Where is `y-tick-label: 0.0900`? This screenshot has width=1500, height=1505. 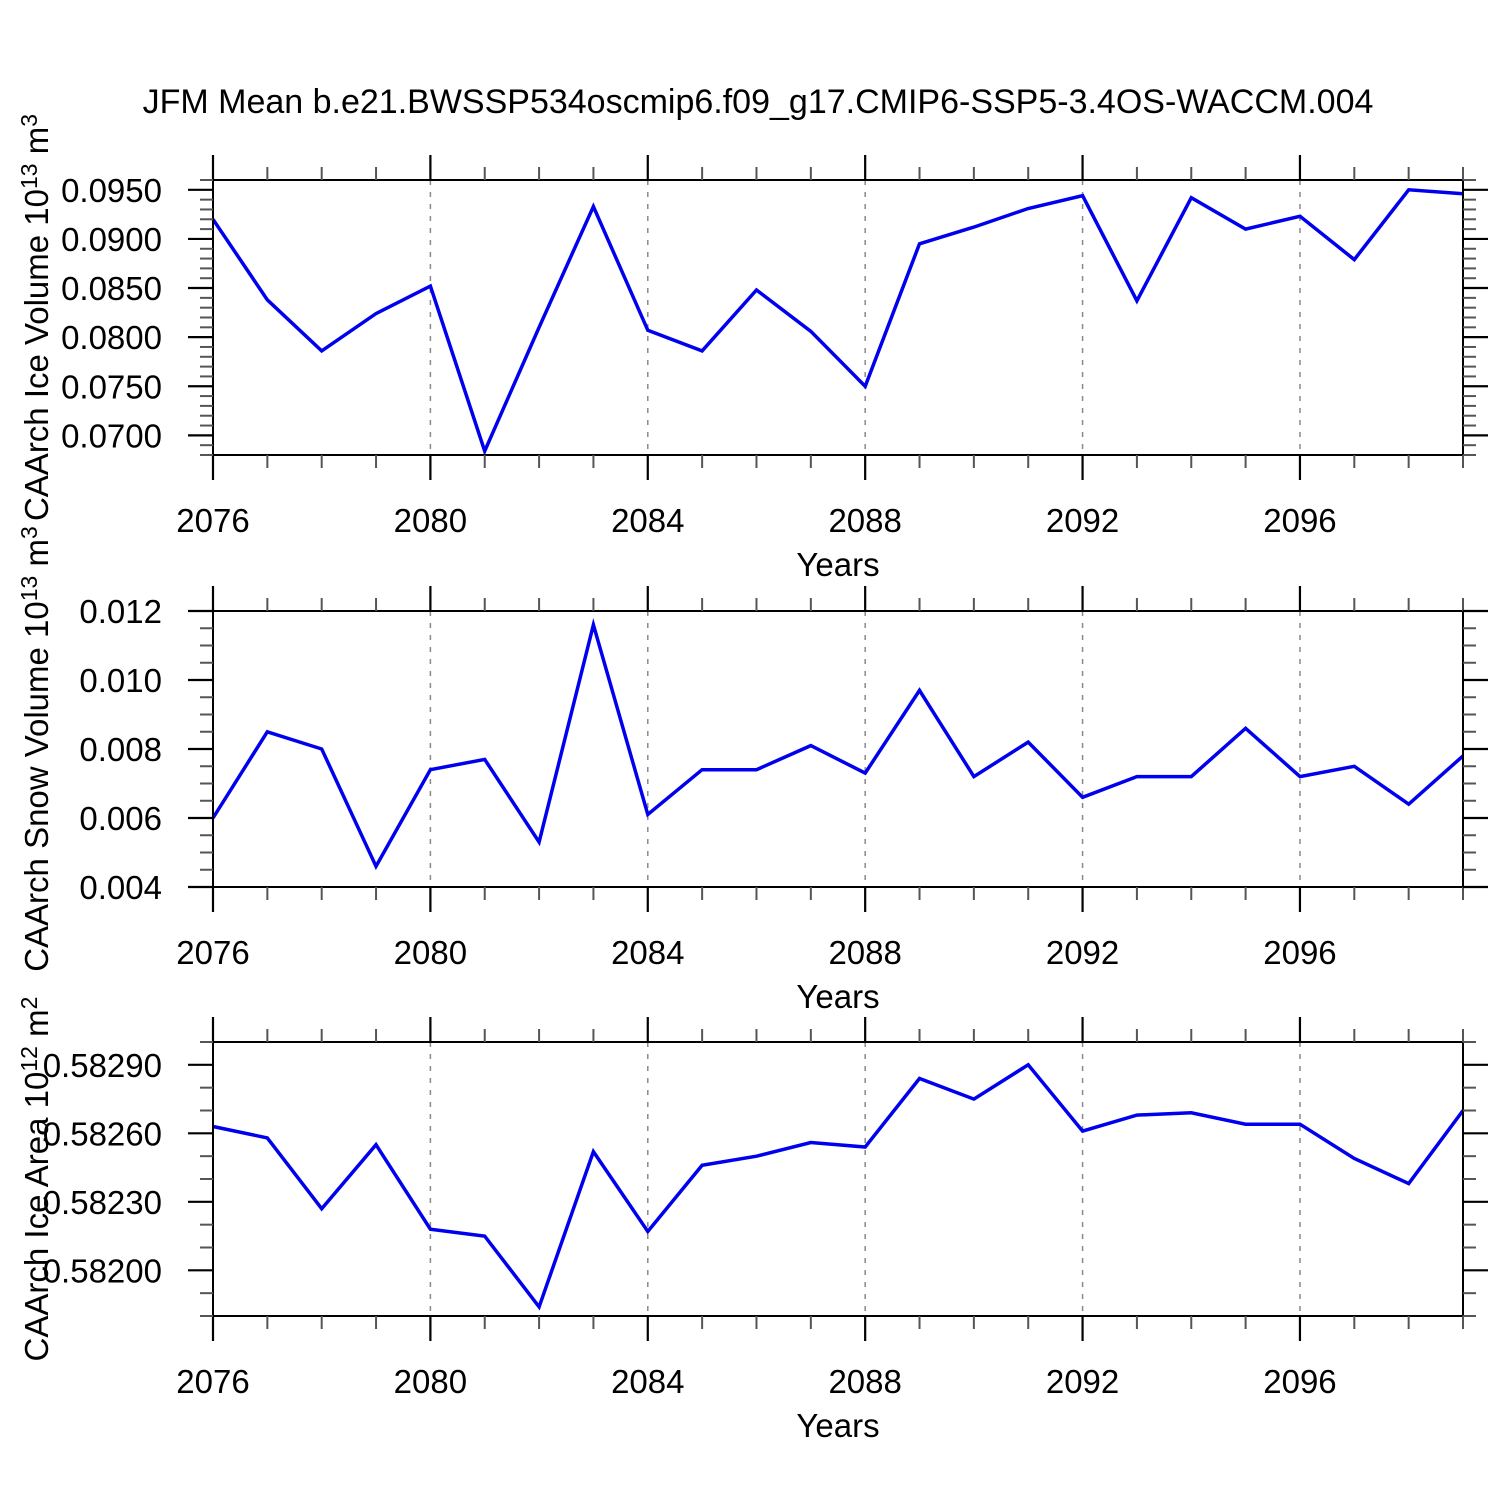 y-tick-label: 0.0900 is located at coordinates (111, 239).